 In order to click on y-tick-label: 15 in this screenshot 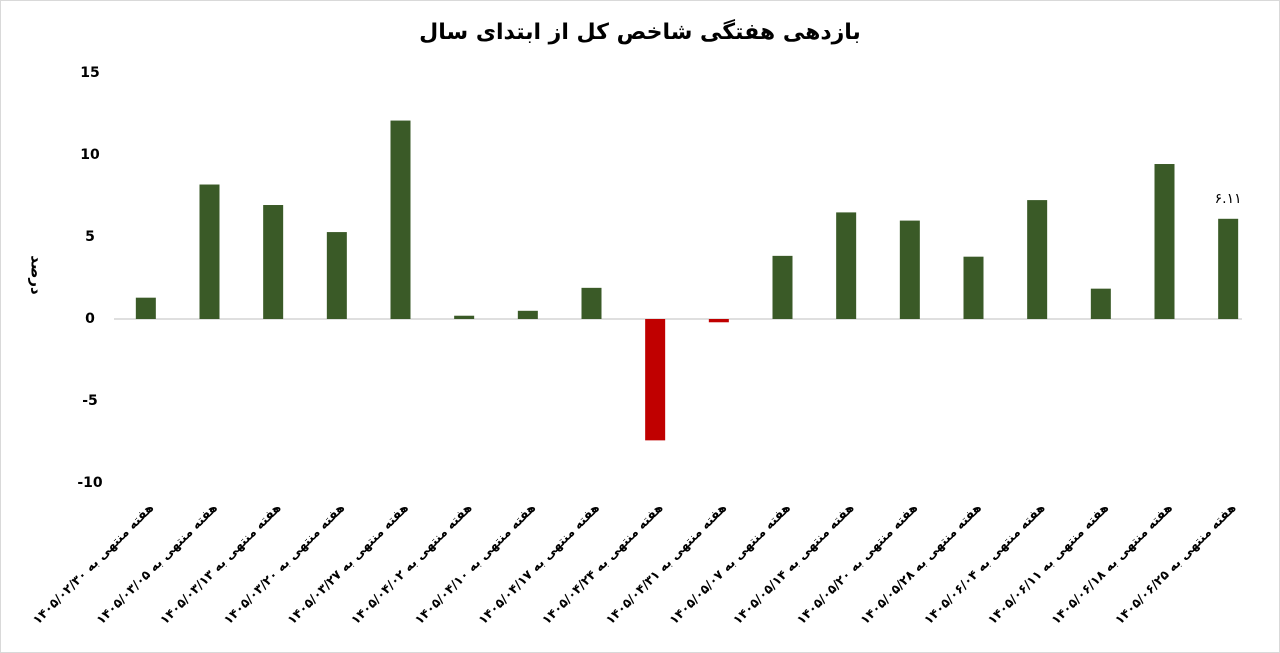, I will do `click(89, 73)`.